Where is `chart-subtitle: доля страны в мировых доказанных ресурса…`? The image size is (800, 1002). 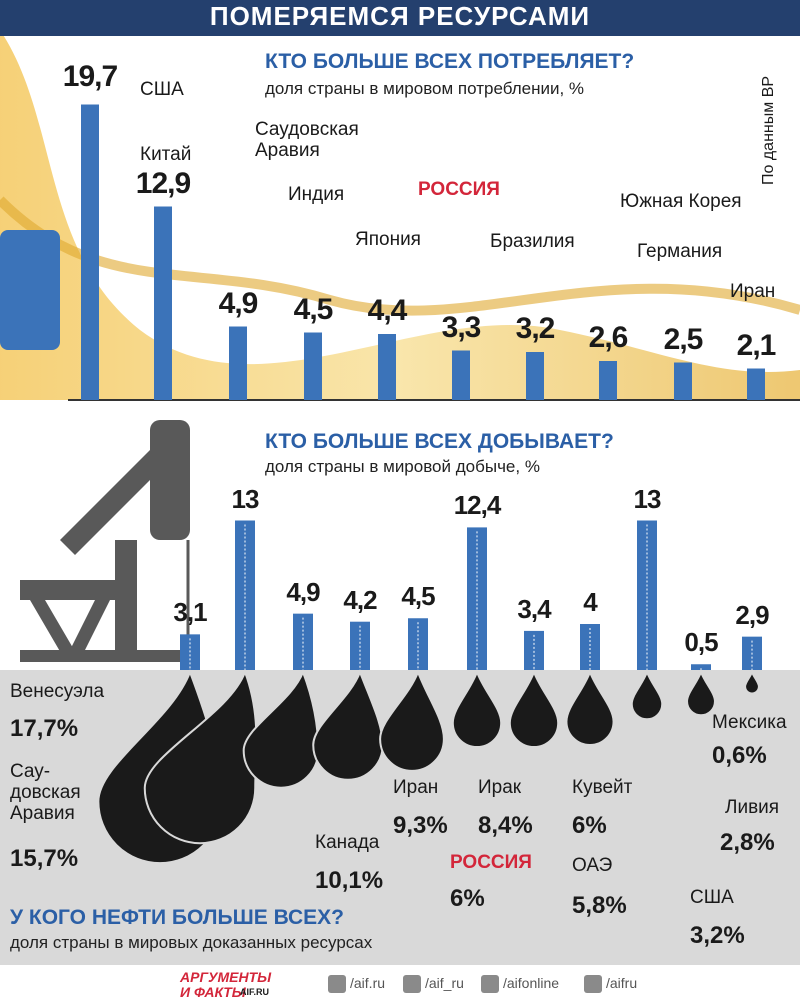
chart-subtitle: доля страны в мировых доказанных ресурса… is located at coordinates (191, 942).